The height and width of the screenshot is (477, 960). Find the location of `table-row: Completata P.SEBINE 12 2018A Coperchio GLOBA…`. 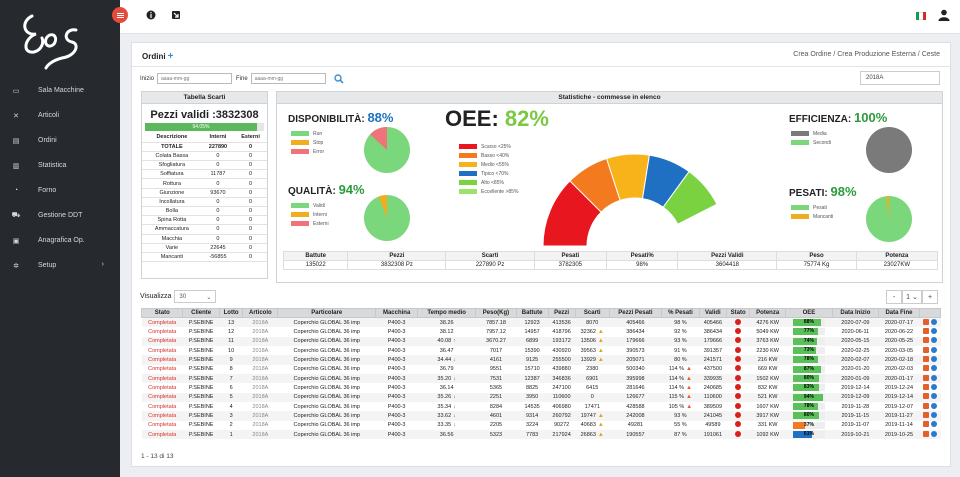

table-row: Completata P.SEBINE 12 2018A Coperchio GLOBA… is located at coordinates (541, 331).